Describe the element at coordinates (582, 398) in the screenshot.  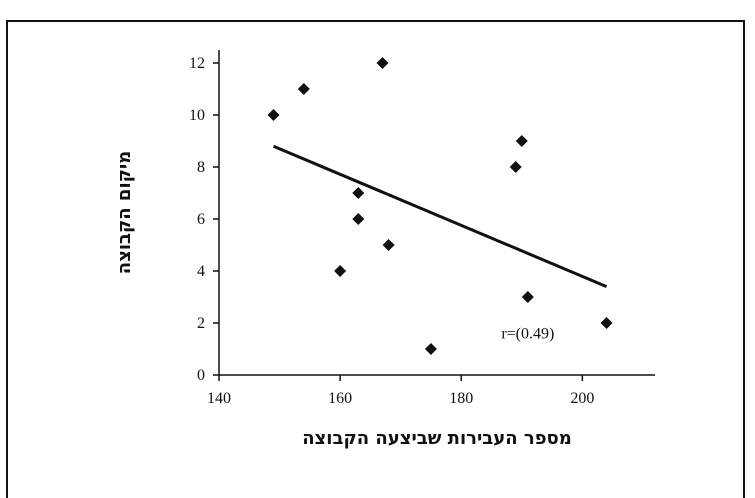
I see `x-tick-label: 200` at that location.